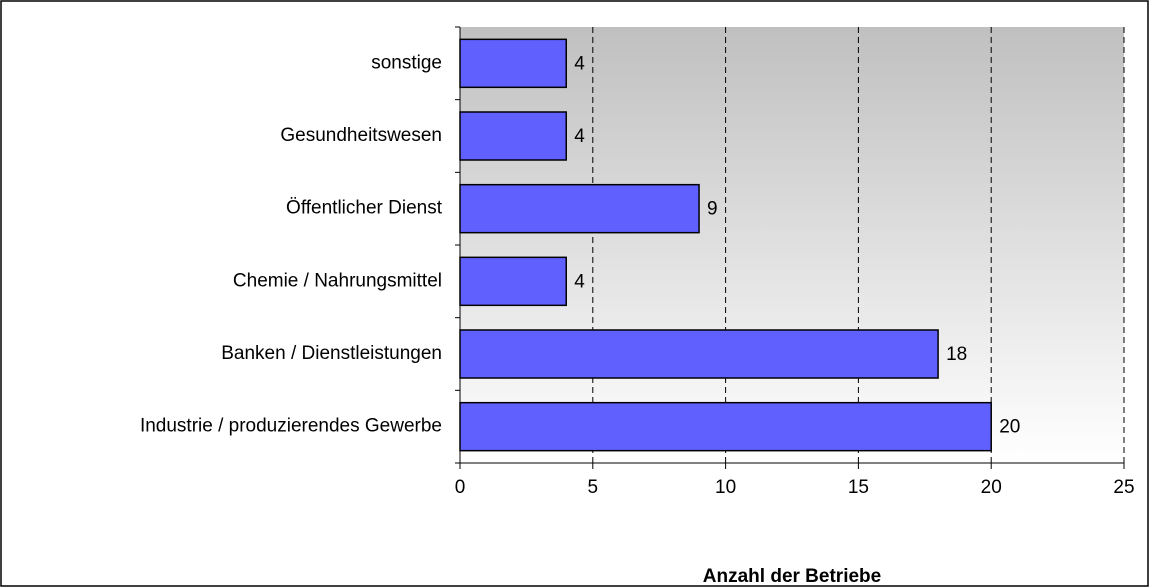 Image resolution: width=1150 pixels, height=588 pixels. What do you see at coordinates (460, 487) in the screenshot?
I see `x-tick-label: 0` at bounding box center [460, 487].